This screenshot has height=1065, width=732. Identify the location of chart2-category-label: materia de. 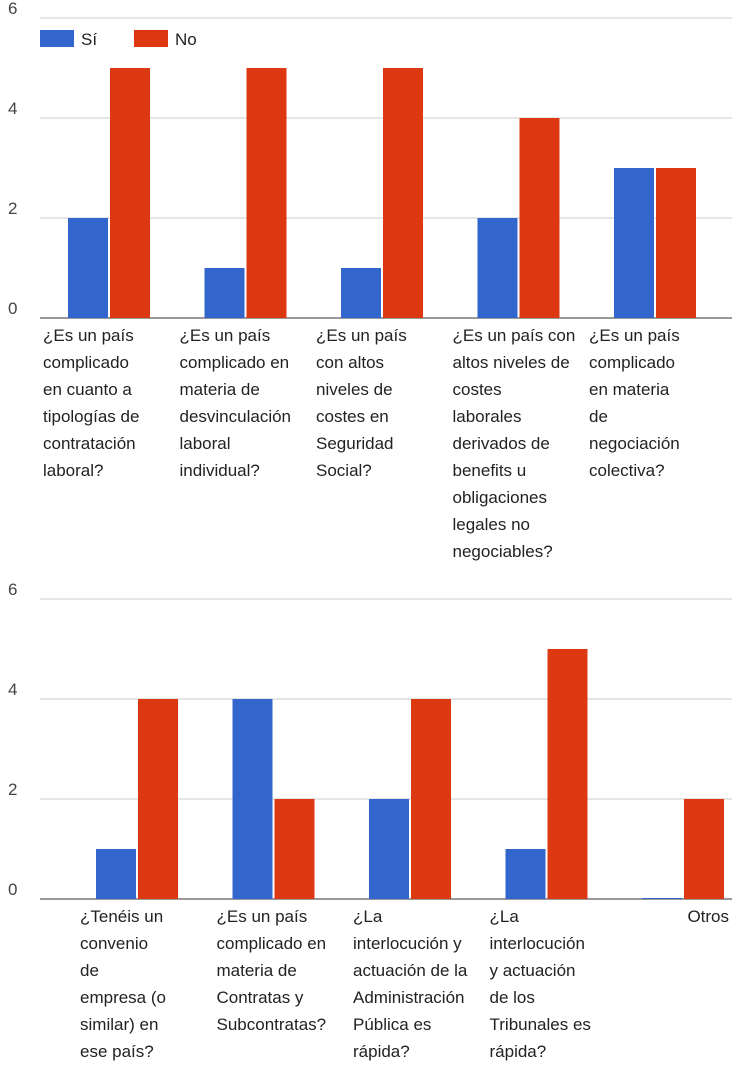
(257, 970).